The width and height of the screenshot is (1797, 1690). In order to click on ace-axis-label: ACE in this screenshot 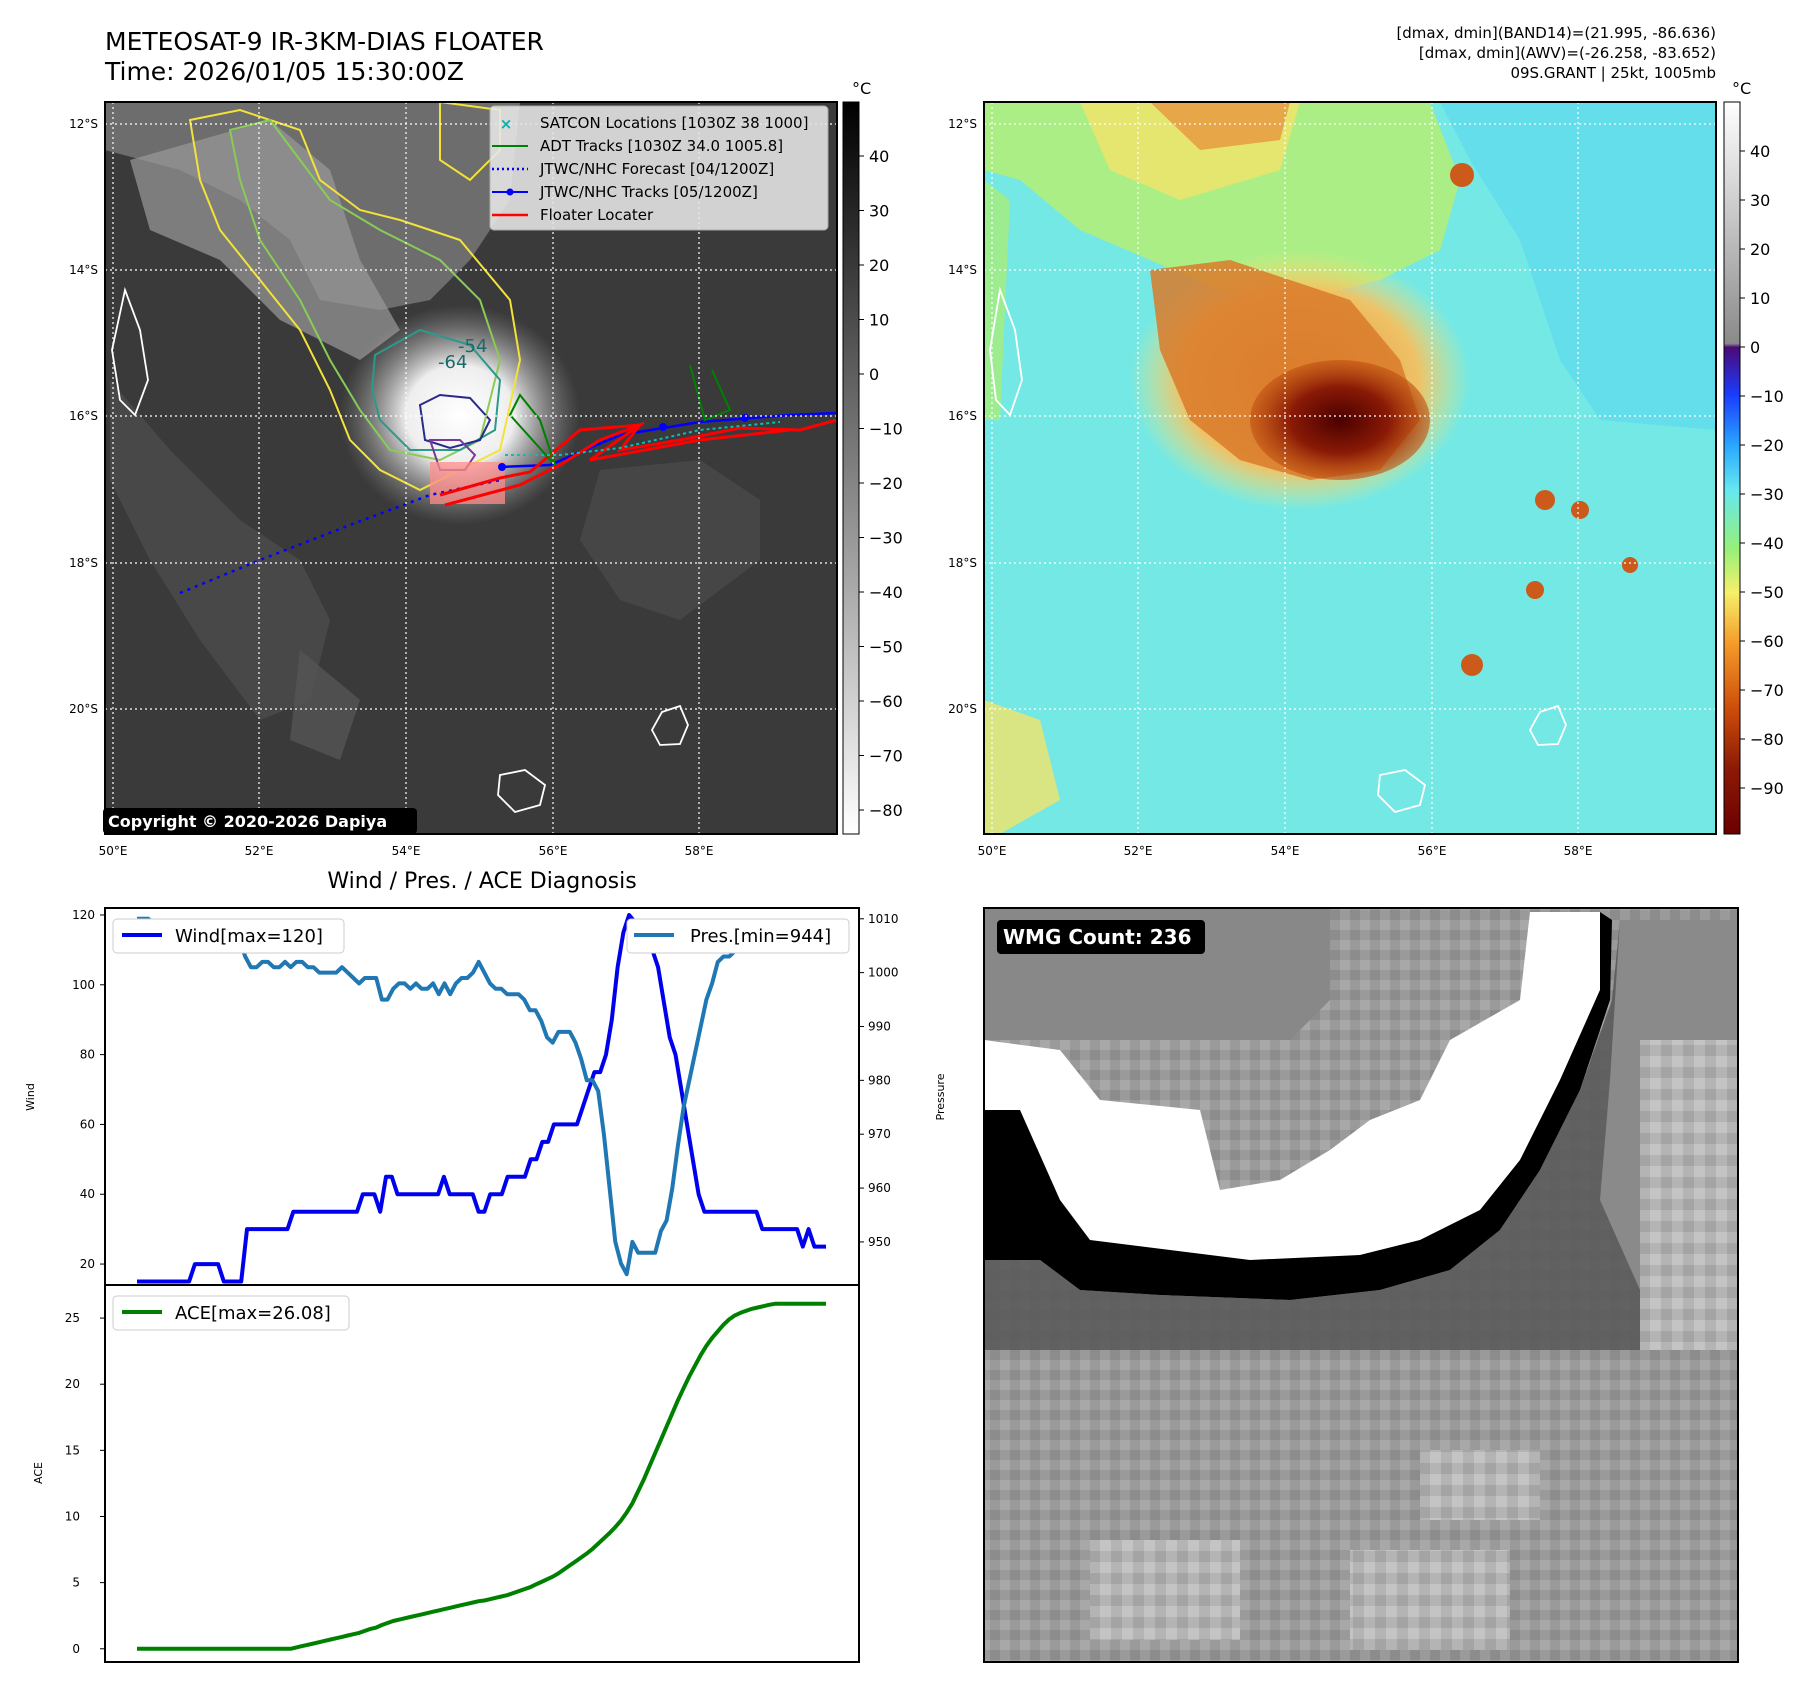, I will do `click(38, 1473)`.